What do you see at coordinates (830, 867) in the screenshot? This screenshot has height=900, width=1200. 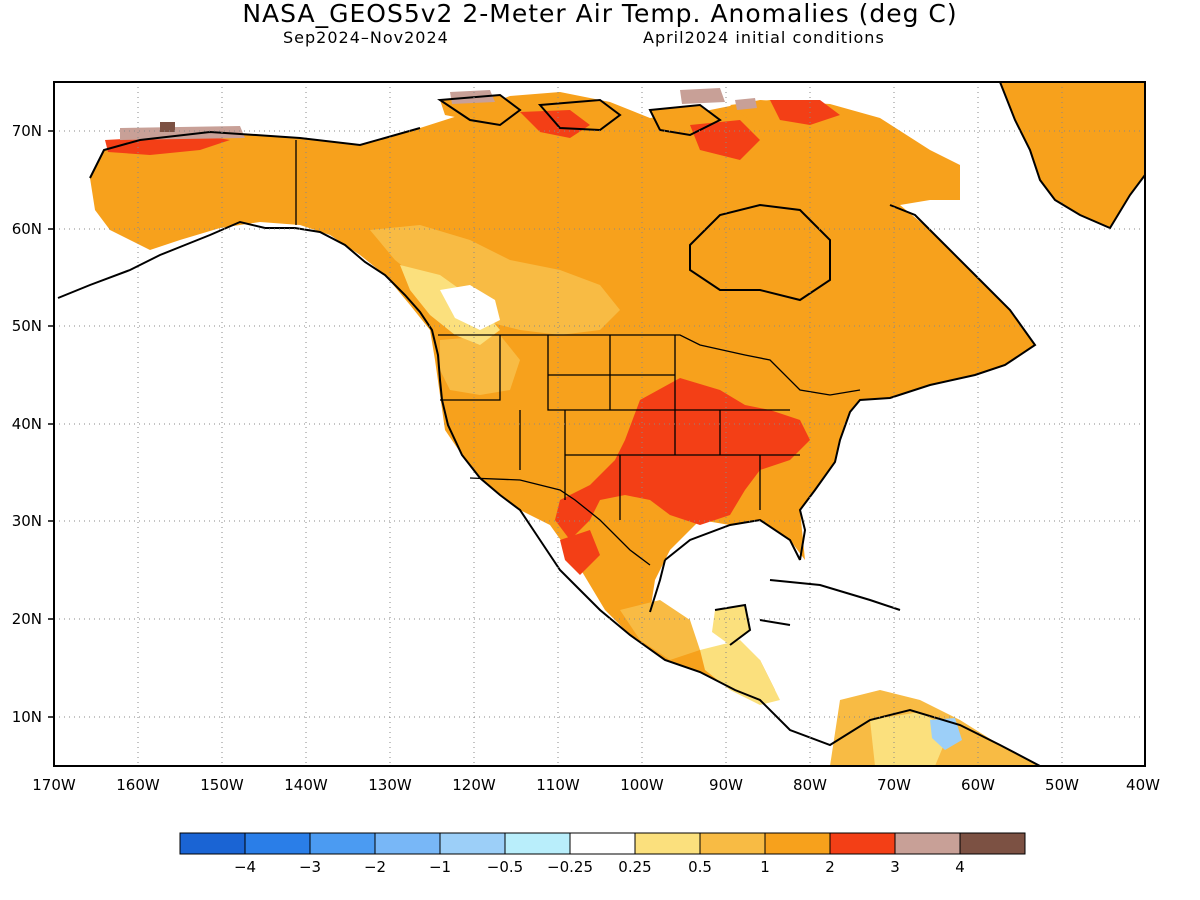 I see `colorbar-label: 2` at bounding box center [830, 867].